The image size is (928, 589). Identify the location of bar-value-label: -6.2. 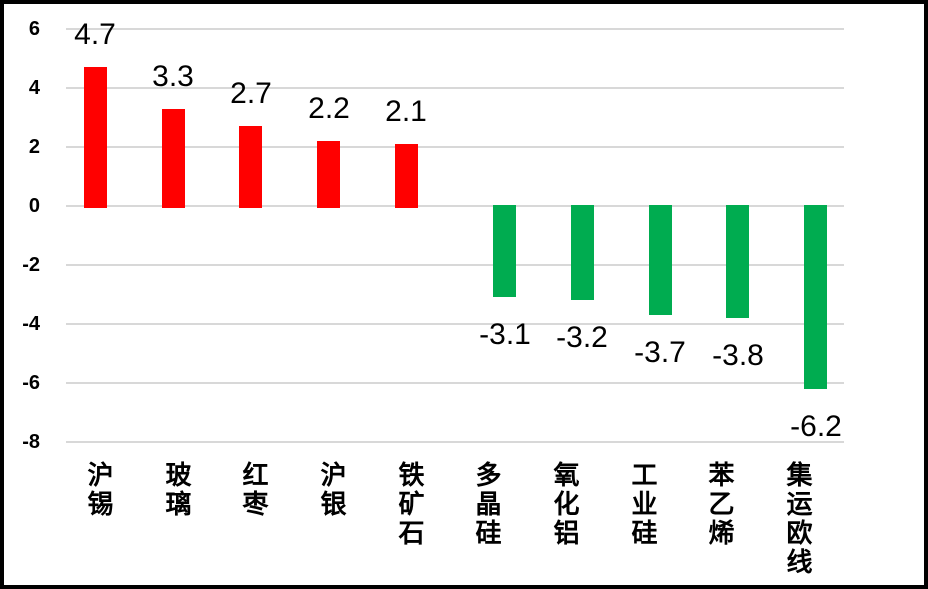
(816, 426).